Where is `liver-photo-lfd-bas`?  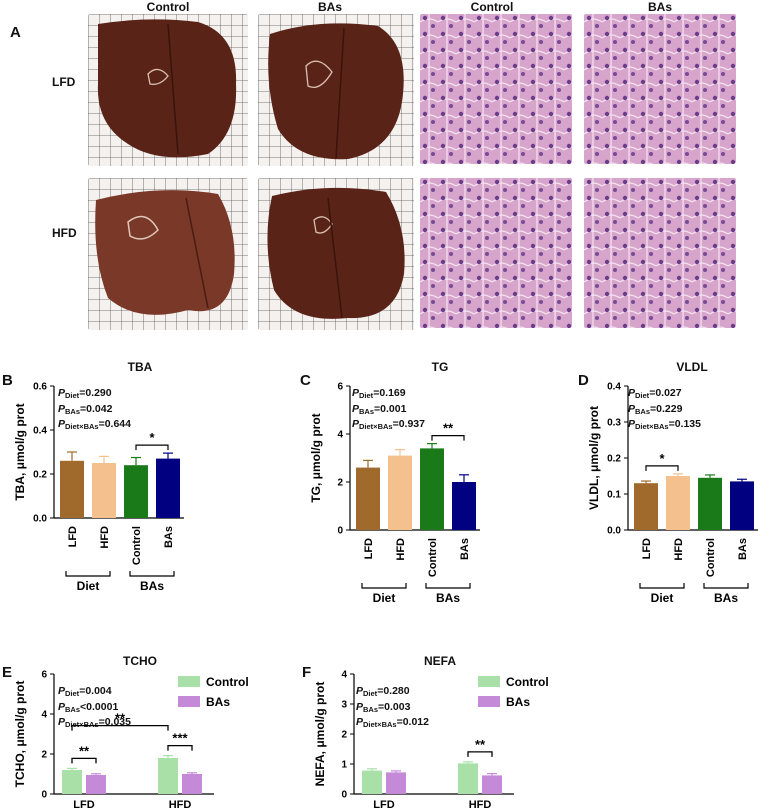
liver-photo-lfd-bas is located at coordinates (336, 90).